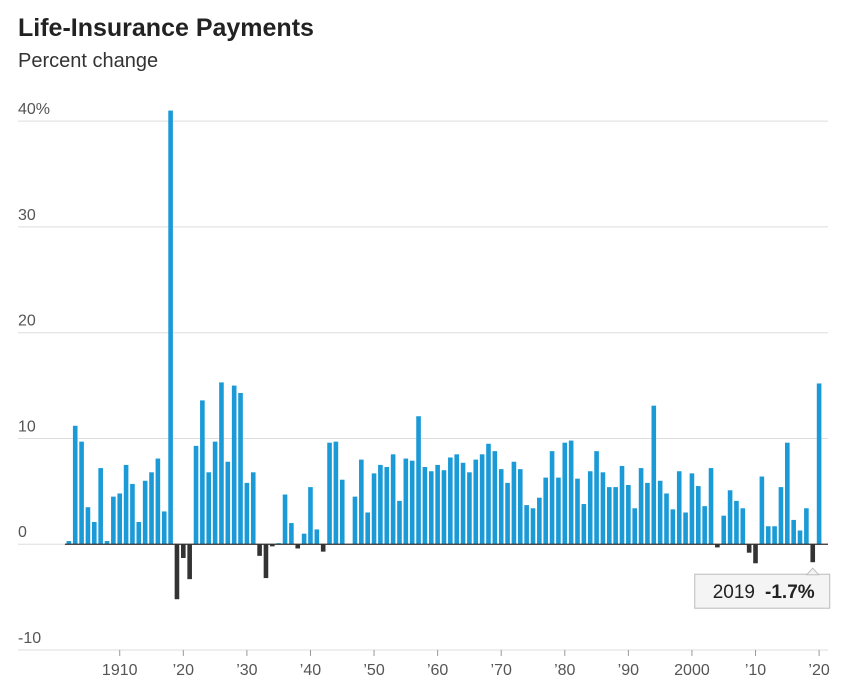  I want to click on x-tick-label: ’20, so click(183, 670).